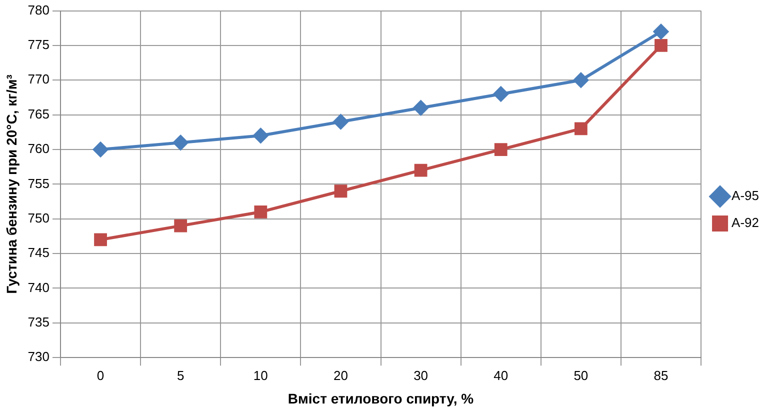  I want to click on y-tick-label: 735, so click(39, 322).